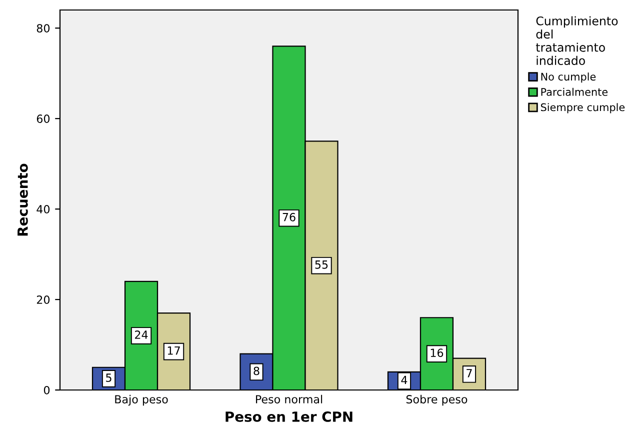 This screenshot has width=625, height=432. What do you see at coordinates (437, 353) in the screenshot?
I see `data-label: 16` at bounding box center [437, 353].